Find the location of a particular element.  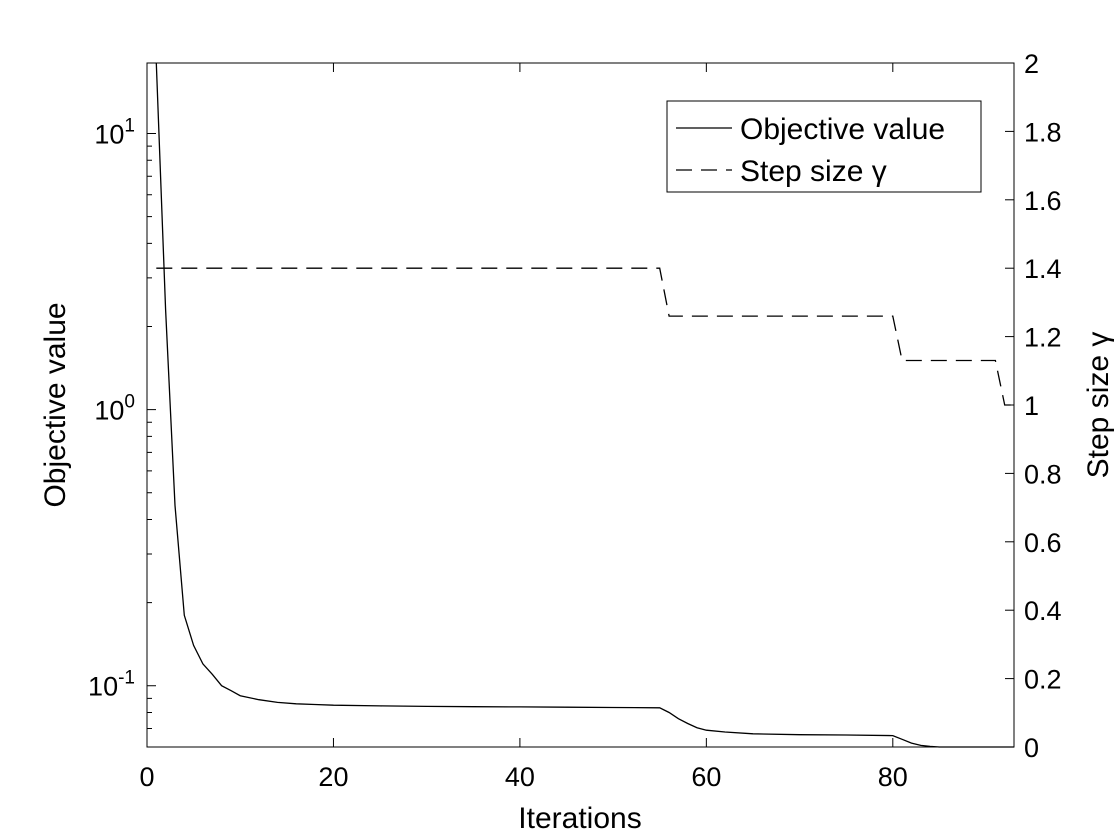

x-tick-label: 20 is located at coordinates (333, 777).